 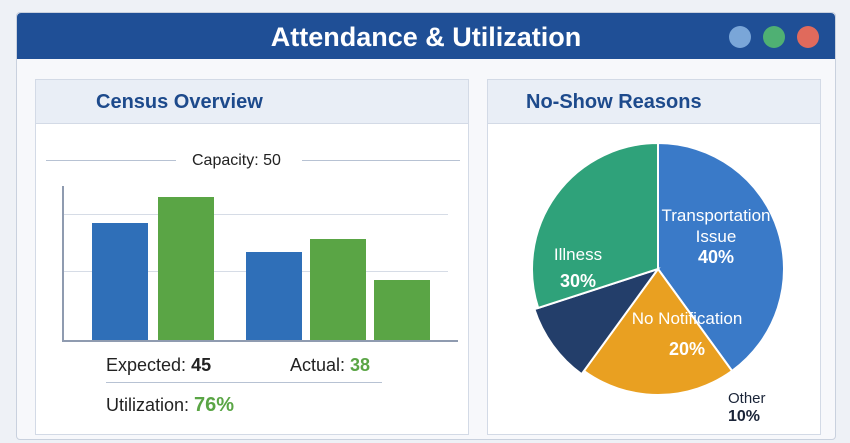 I want to click on transportation-line1: Transportation, so click(x=716, y=215).